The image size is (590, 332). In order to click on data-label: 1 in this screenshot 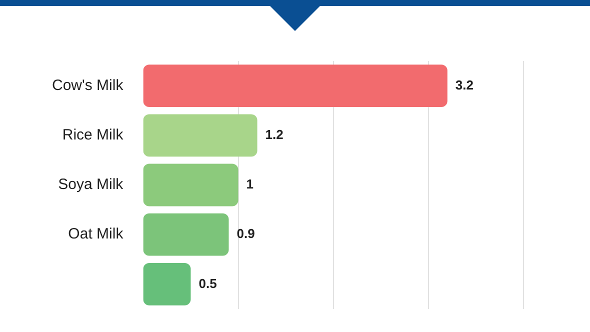, I will do `click(250, 184)`.